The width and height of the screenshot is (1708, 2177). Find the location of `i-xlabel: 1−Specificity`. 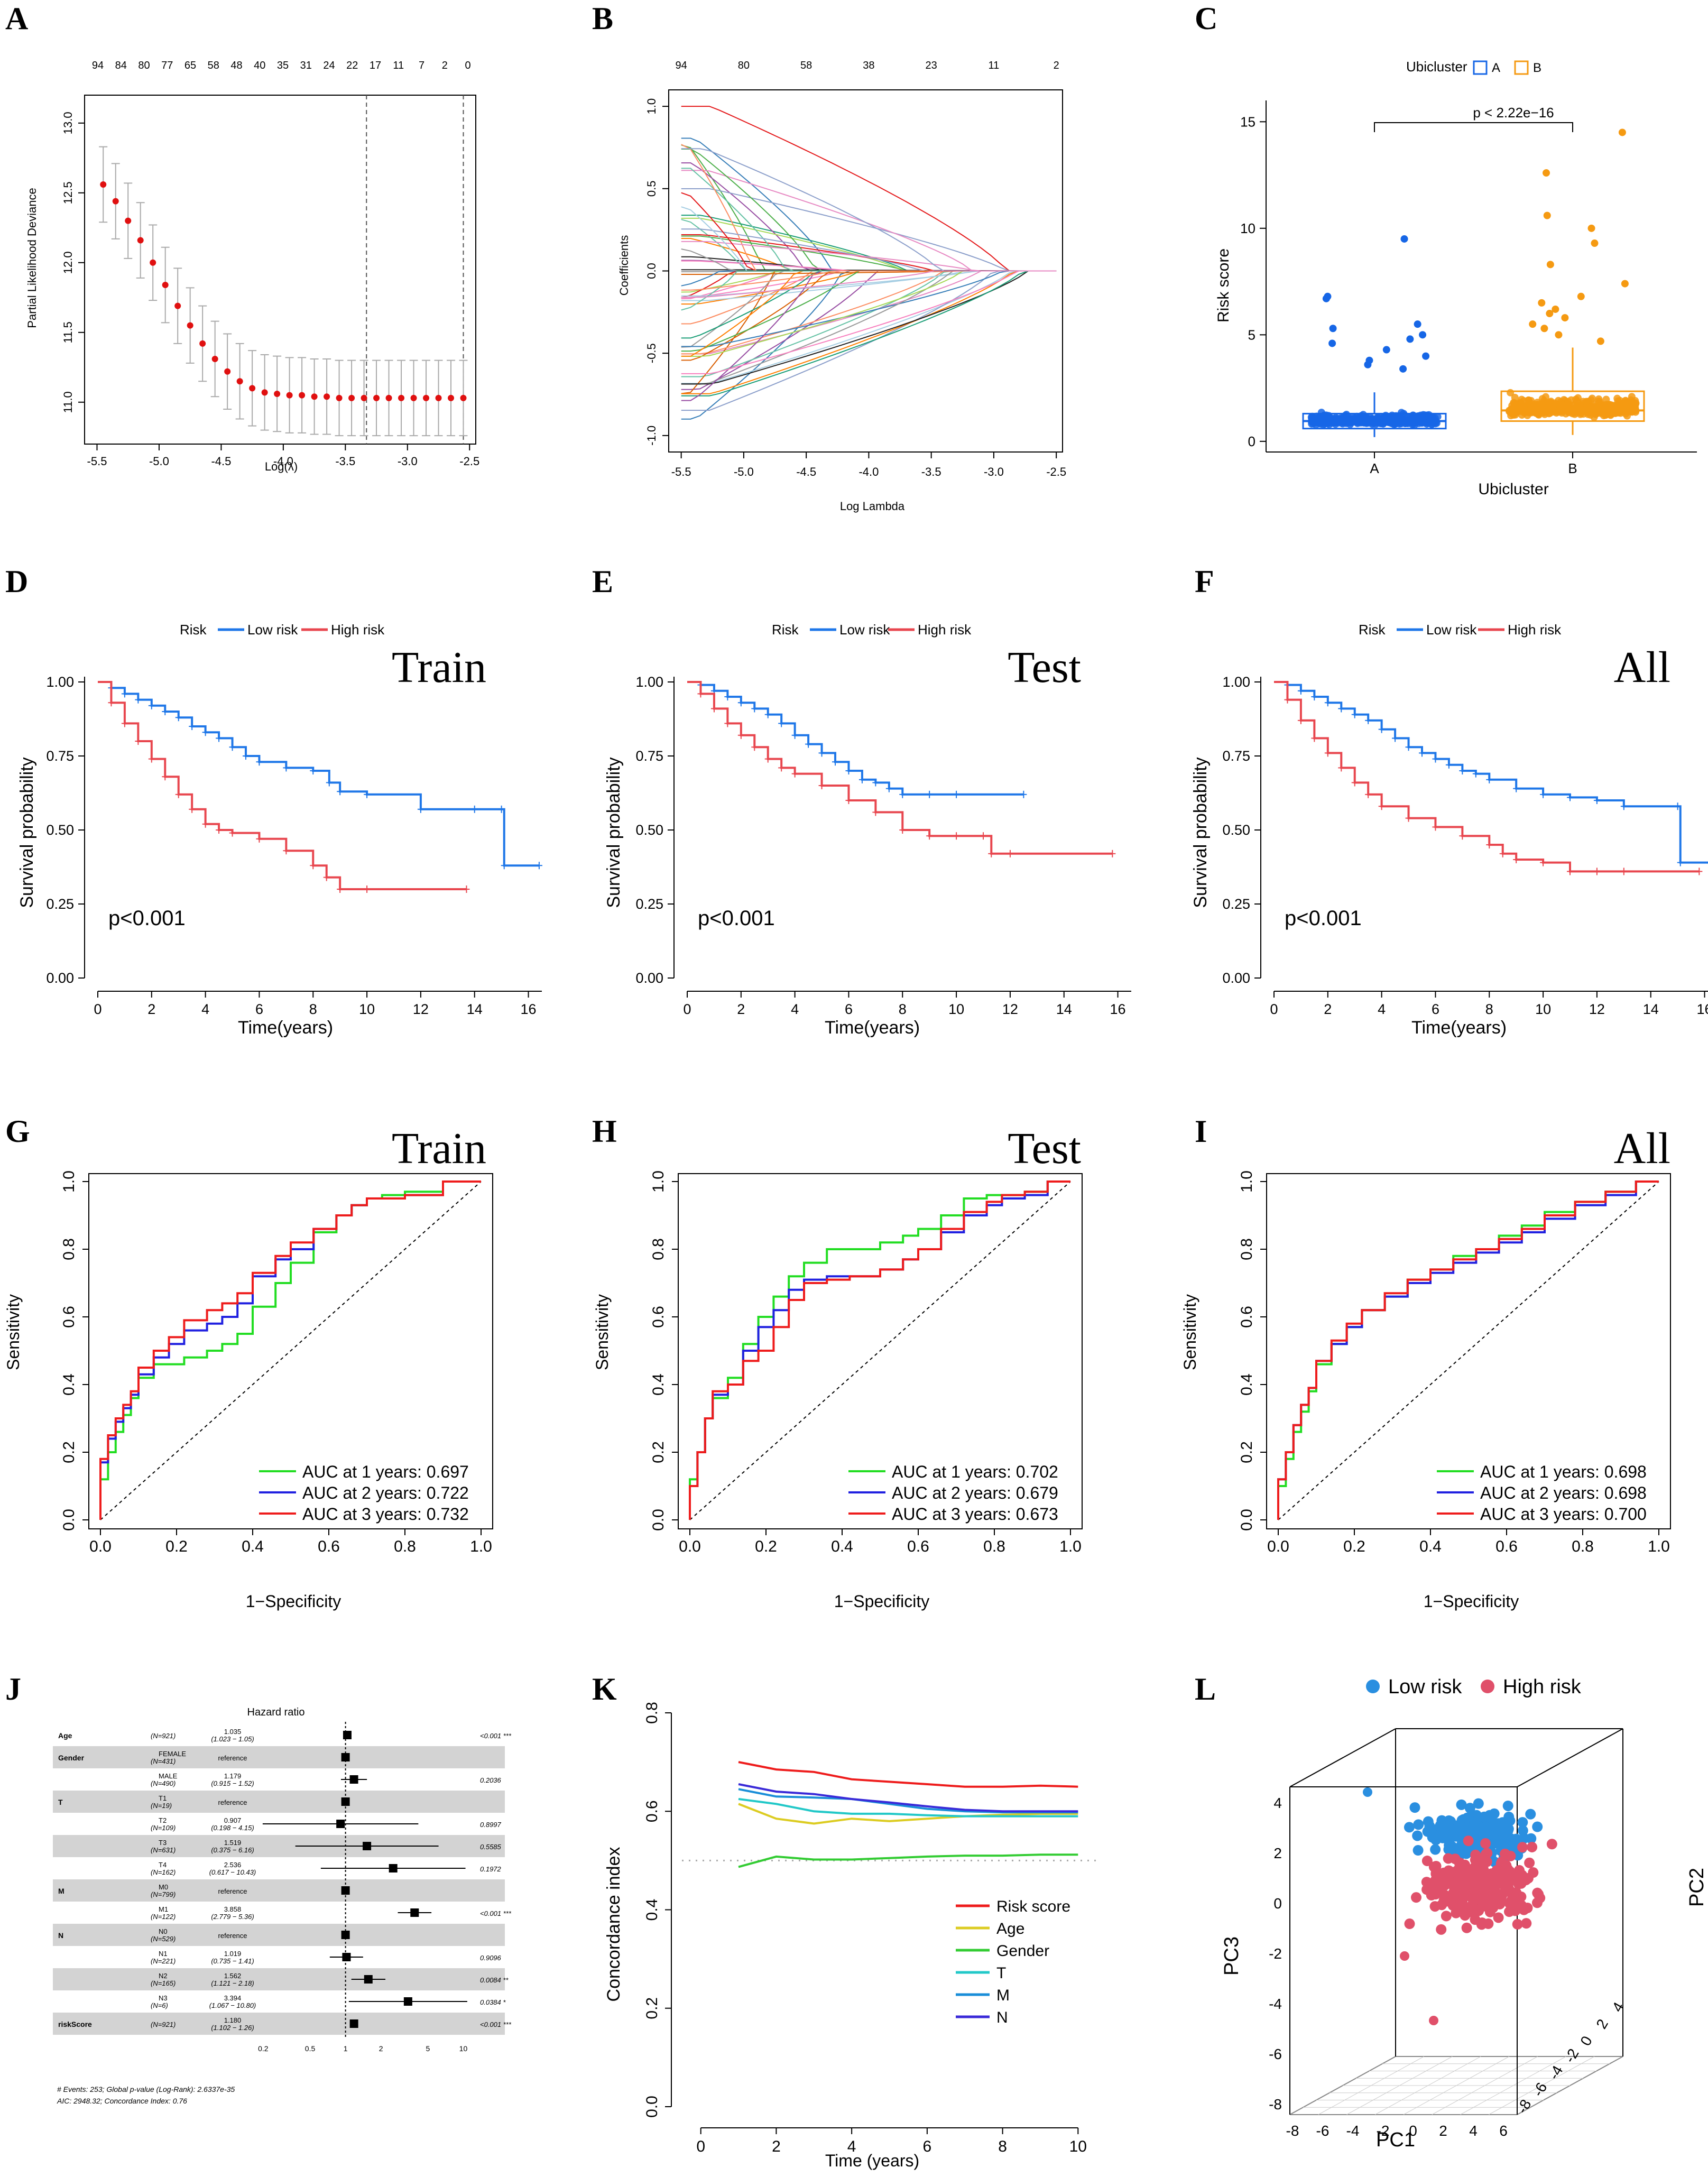

i-xlabel: 1−Specificity is located at coordinates (1471, 1601).